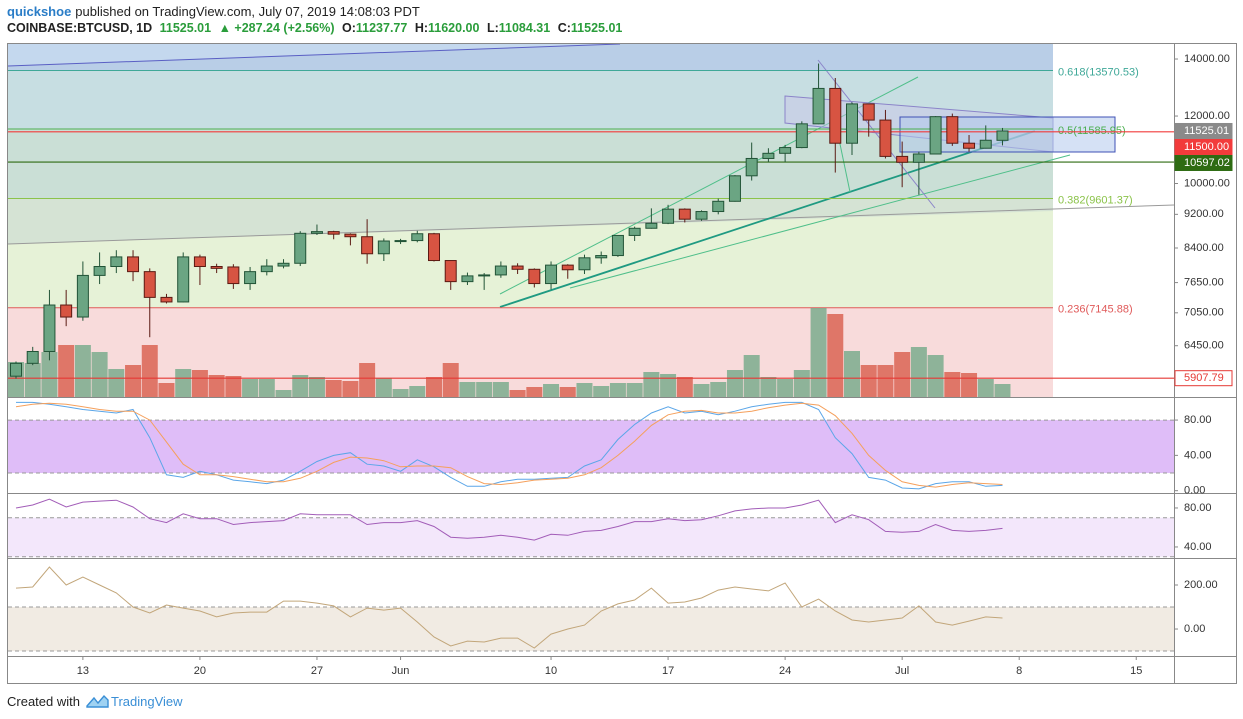 This screenshot has height=719, width=1243. What do you see at coordinates (1204, 346) in the screenshot?
I see `y-tick-label: 6450.00` at bounding box center [1204, 346].